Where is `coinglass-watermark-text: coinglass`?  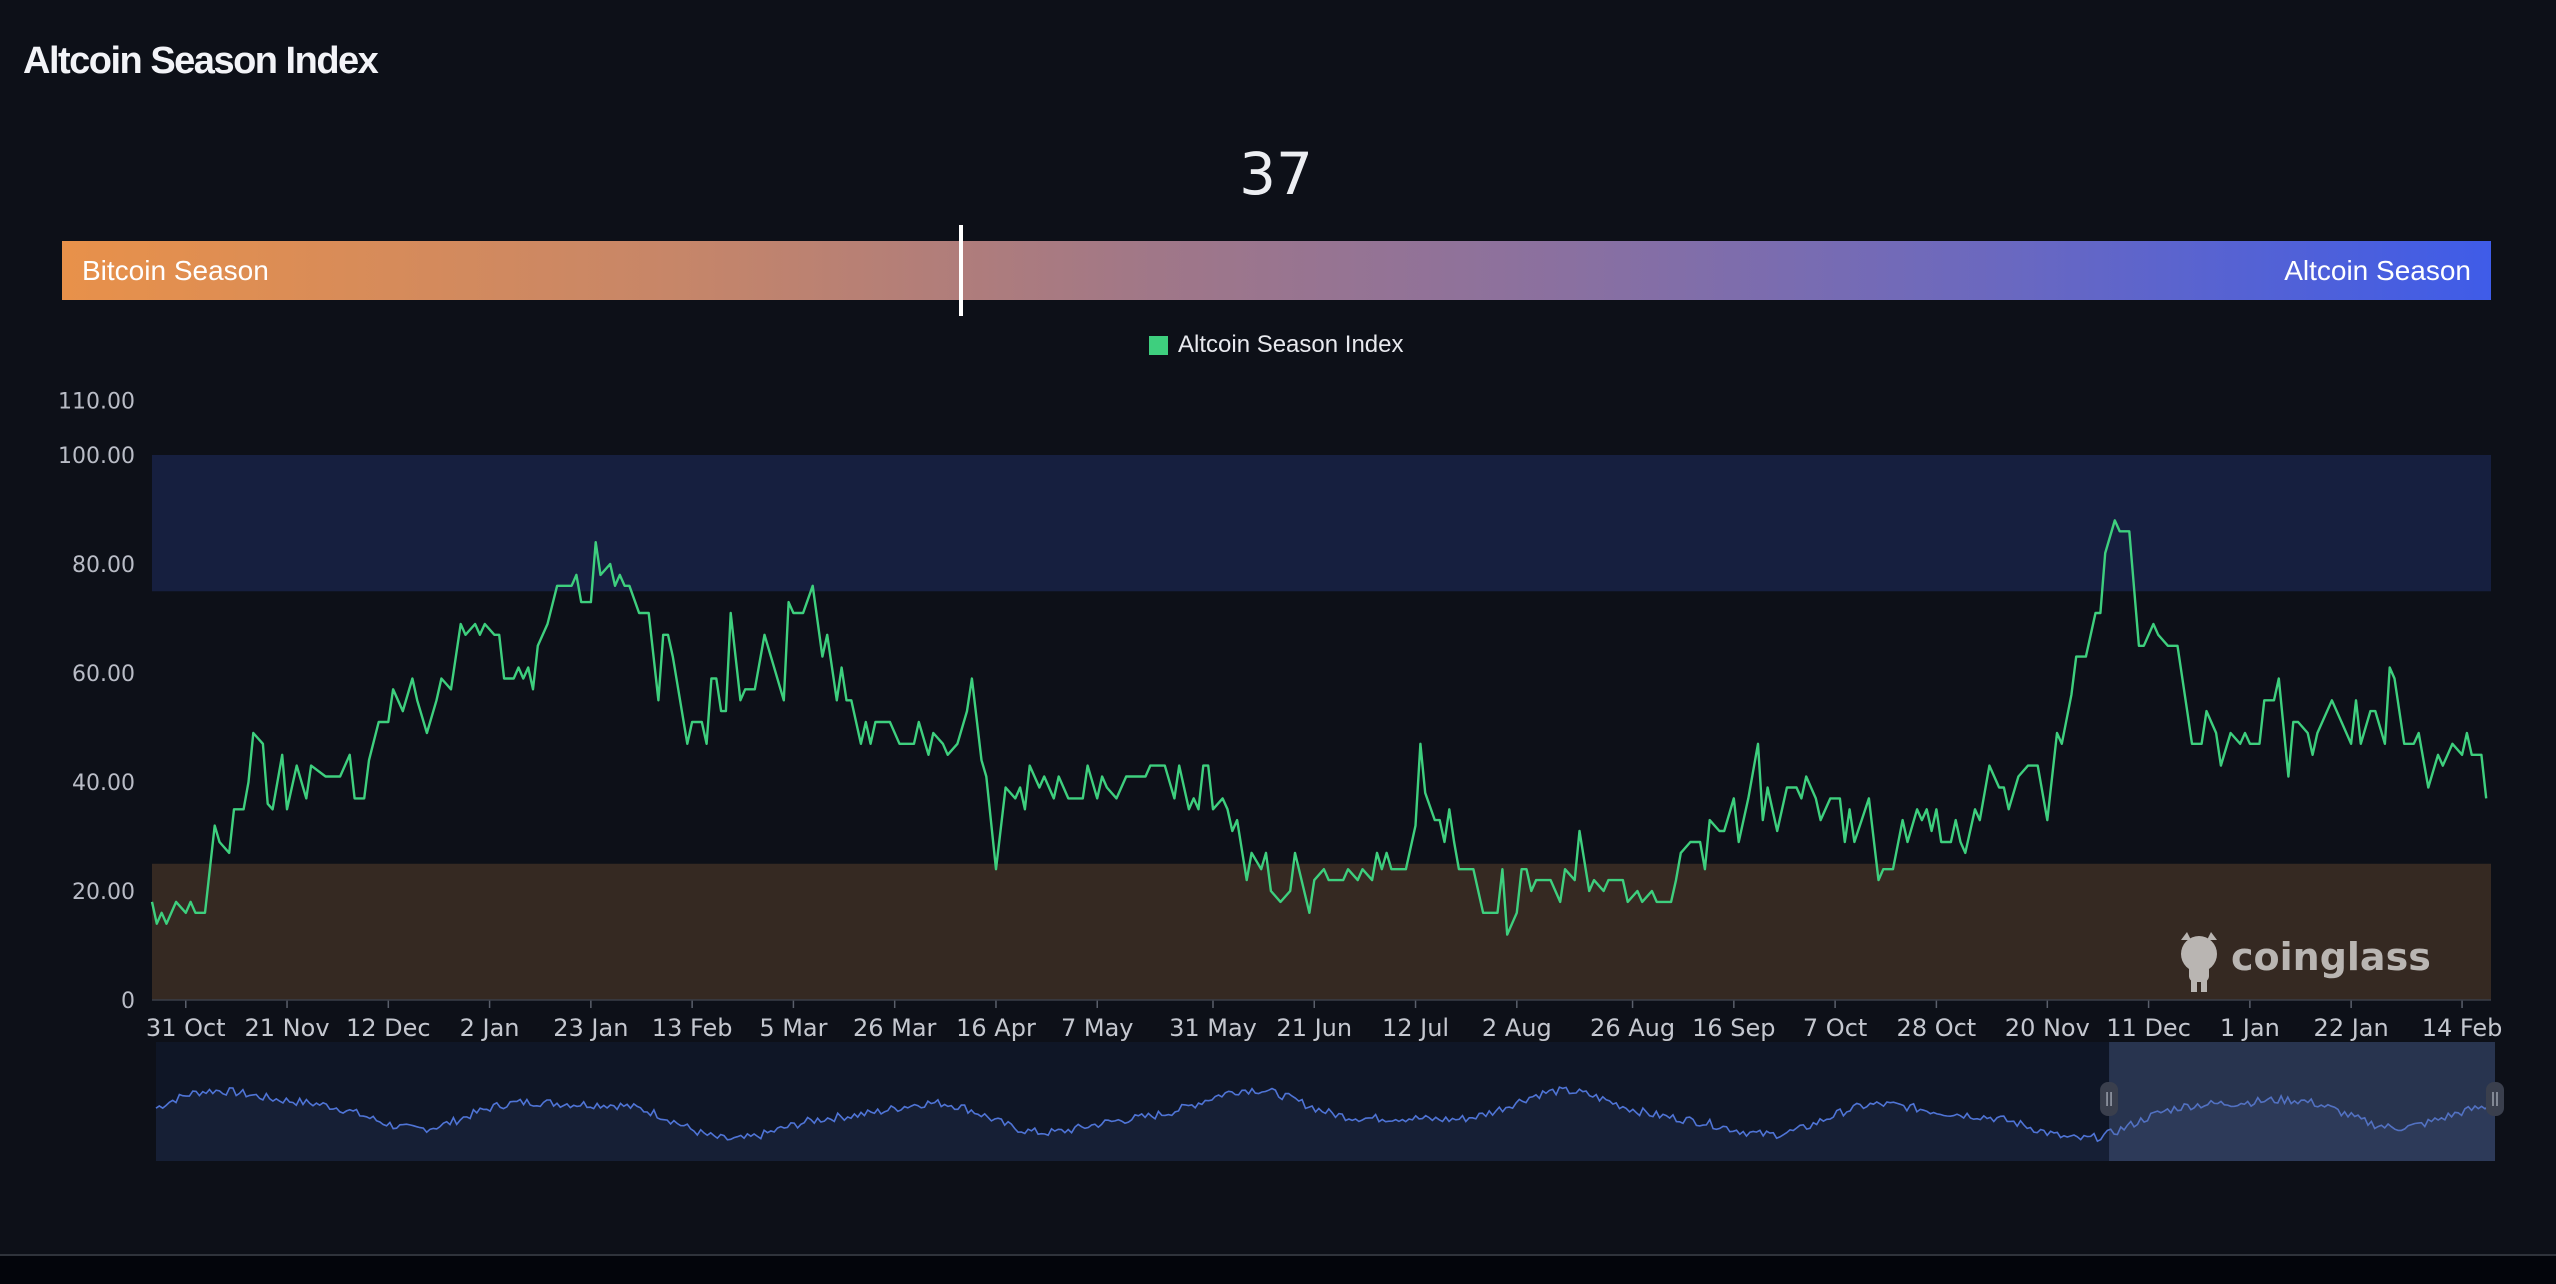
coinglass-watermark-text: coinglass is located at coordinates (2331, 957).